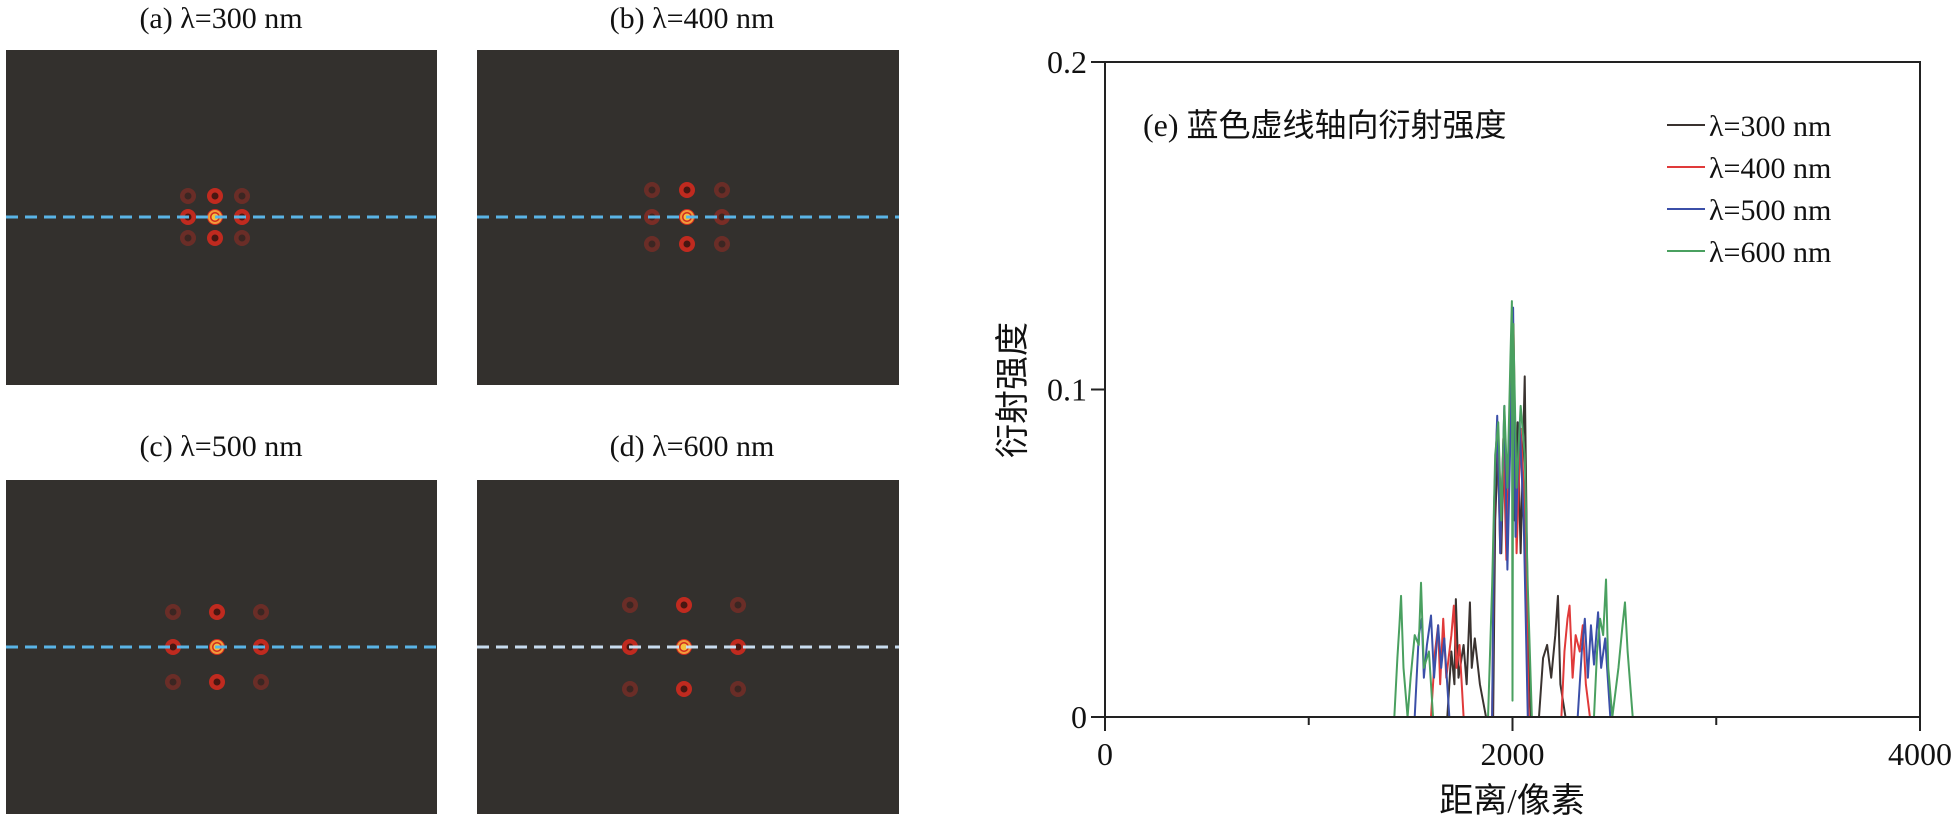 This screenshot has height=822, width=1958. What do you see at coordinates (1325, 125) in the screenshot?
I see `chart-annotation: (e) 蓝色虚线轴向衍射强度` at bounding box center [1325, 125].